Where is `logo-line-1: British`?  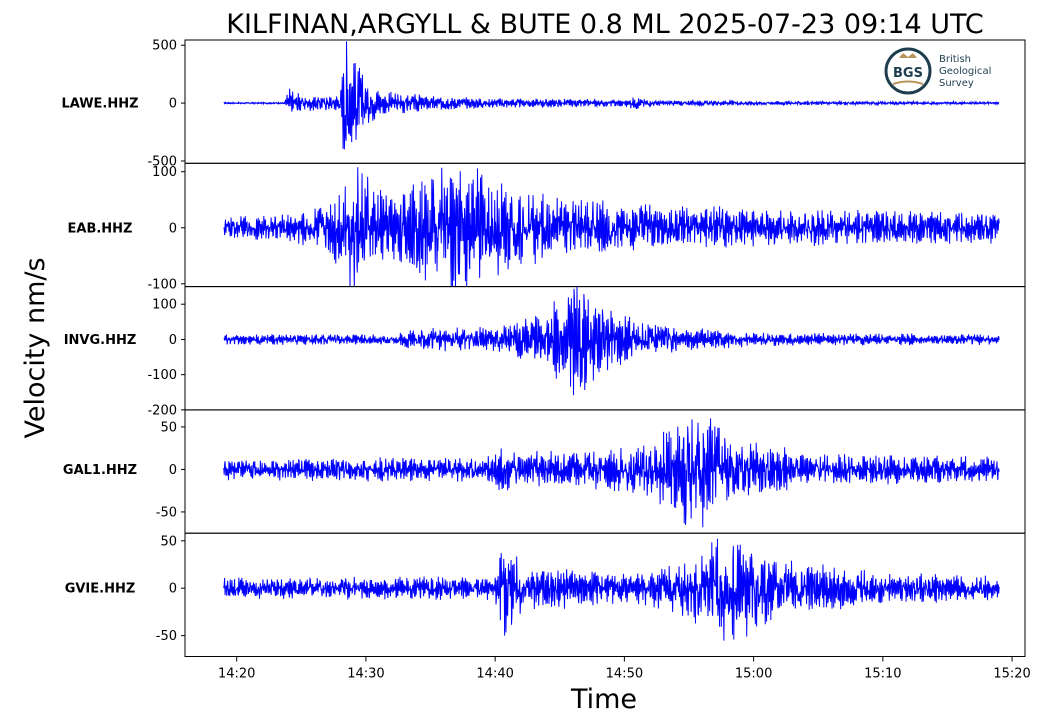 logo-line-1: British is located at coordinates (955, 59).